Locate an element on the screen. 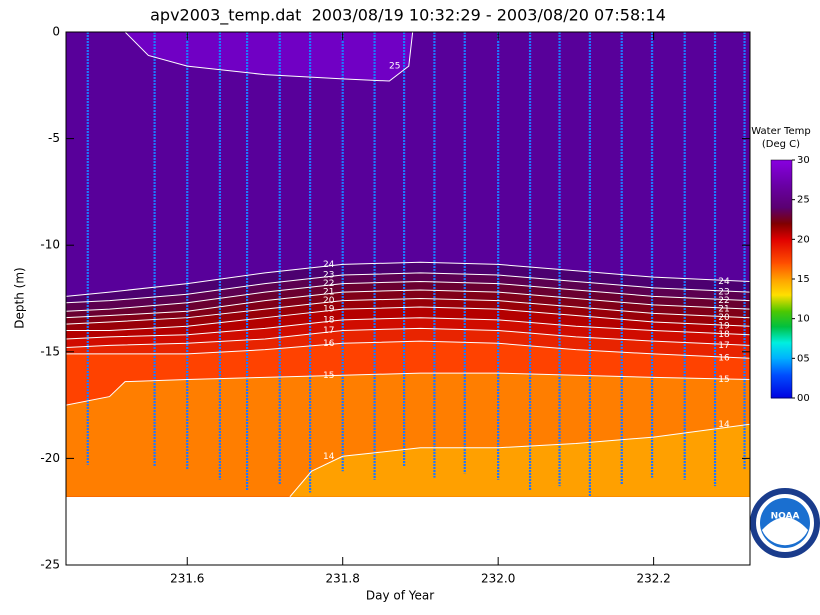 The width and height of the screenshot is (820, 615). colorbar-tick-label: 05 is located at coordinates (803, 358).